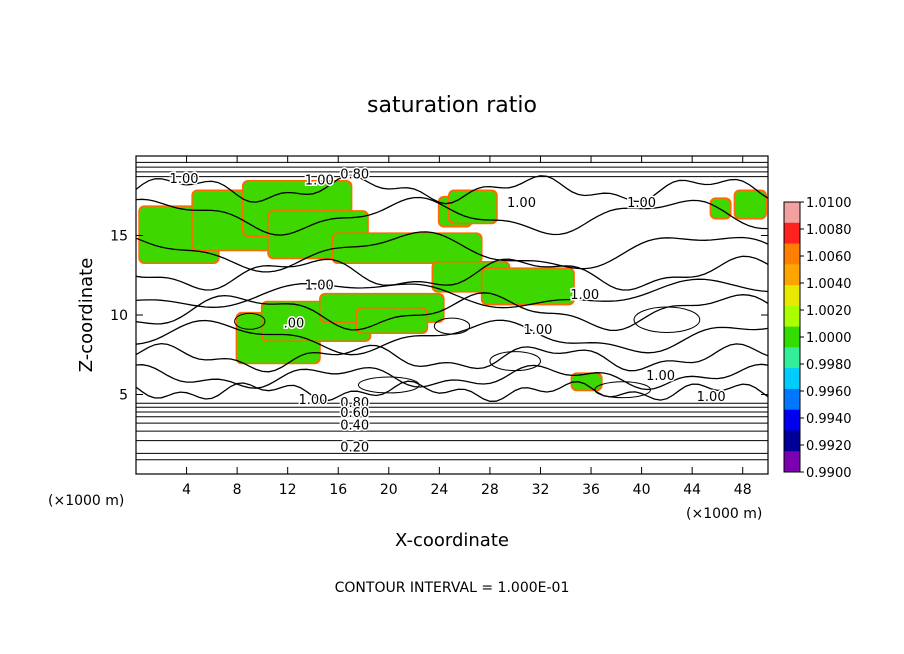  What do you see at coordinates (119, 237) in the screenshot?
I see `y-tick-label-2: 15` at bounding box center [119, 237].